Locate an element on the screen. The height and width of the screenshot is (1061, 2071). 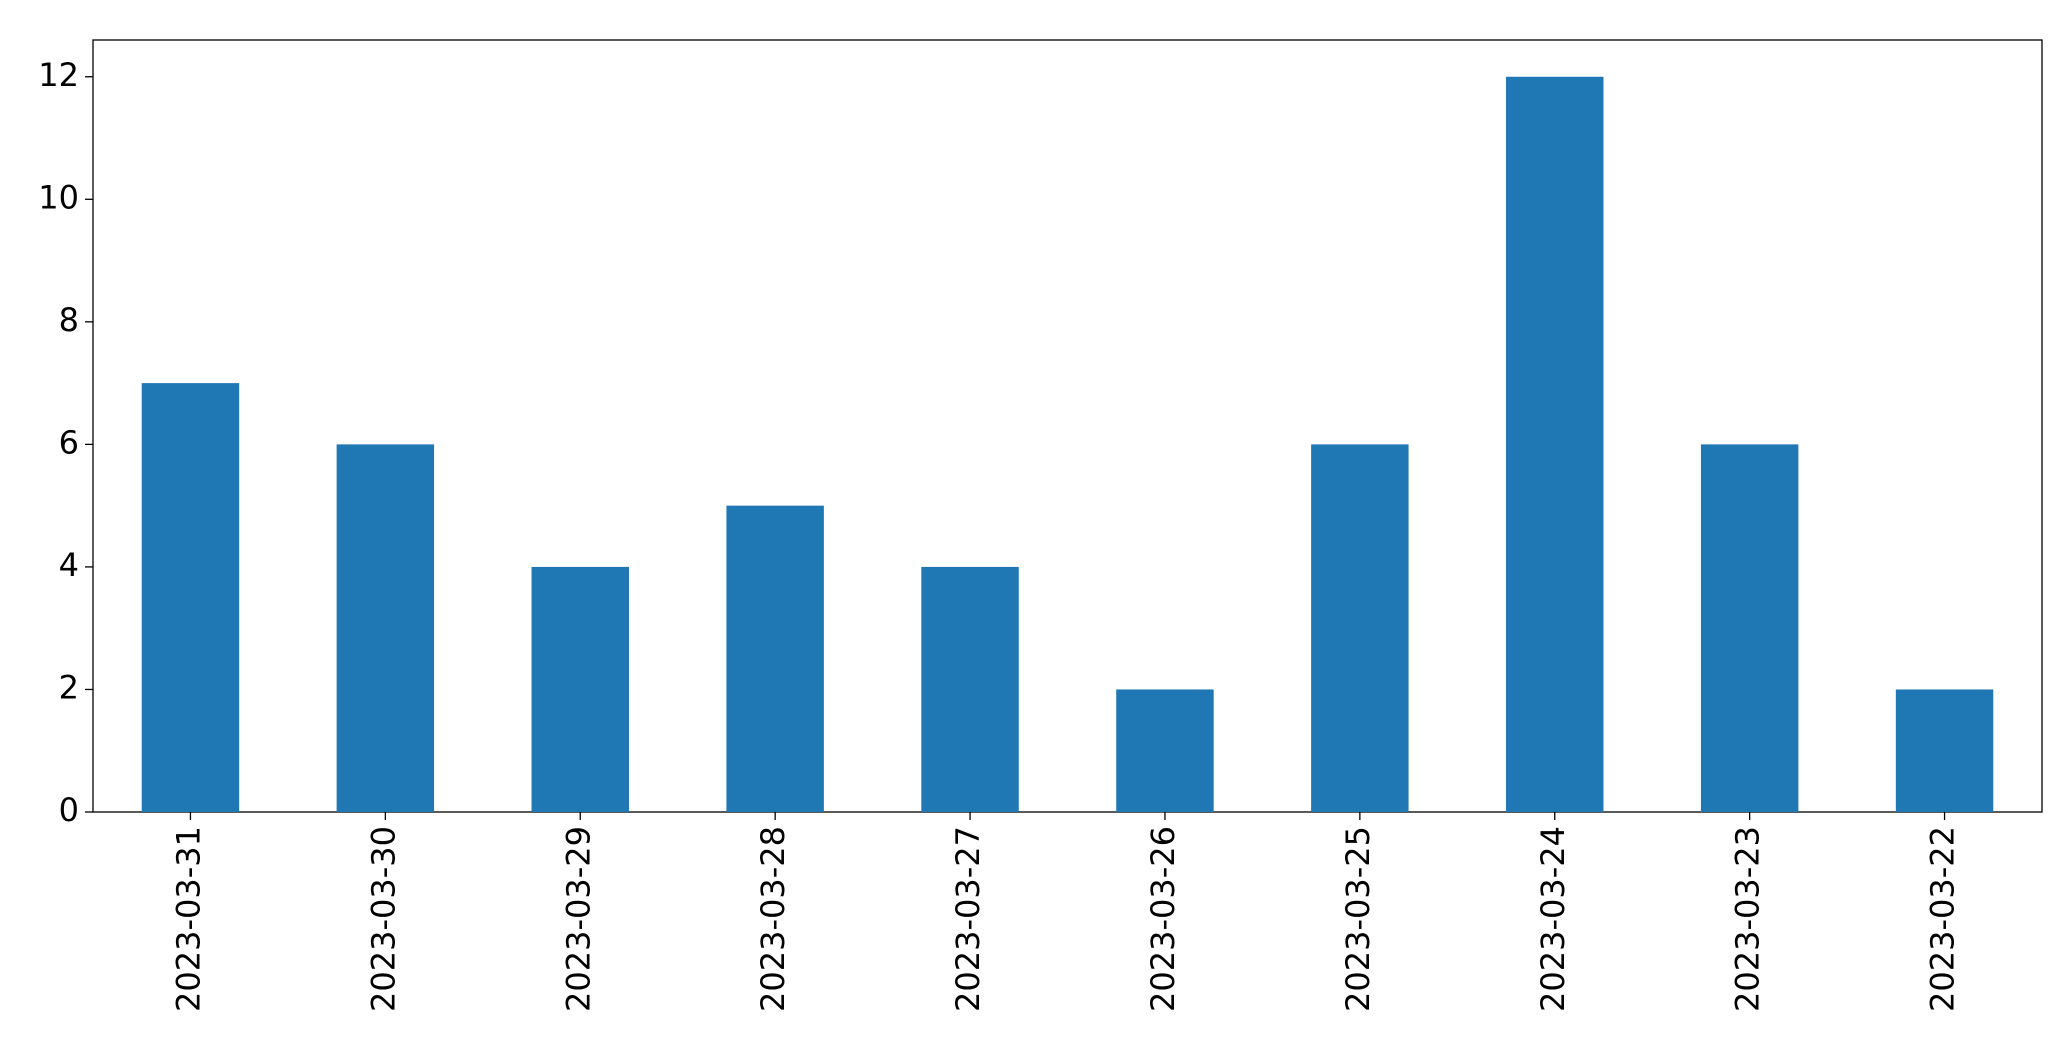
x-tick-label: 2023-03-24 is located at coordinates (1553, 919).